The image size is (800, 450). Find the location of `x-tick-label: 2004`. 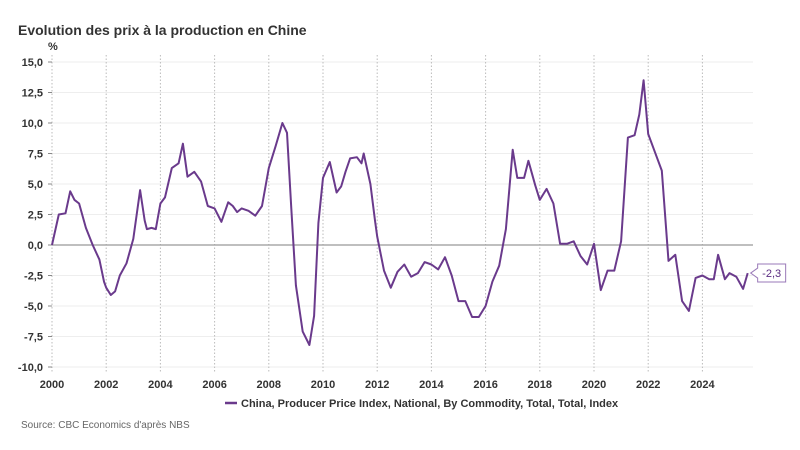

x-tick-label: 2004 is located at coordinates (160, 385).